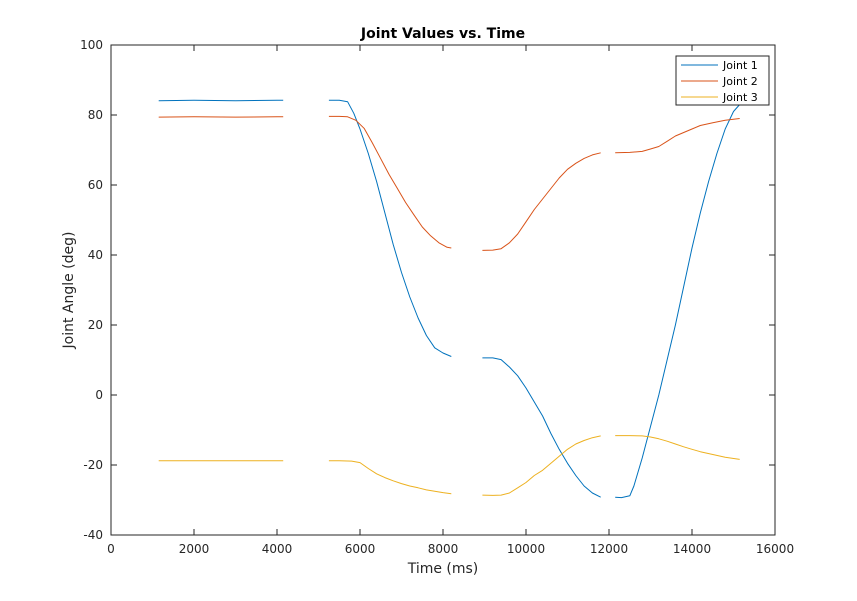 This screenshot has width=857, height=601. I want to click on x-tick-label: 4000, so click(277, 549).